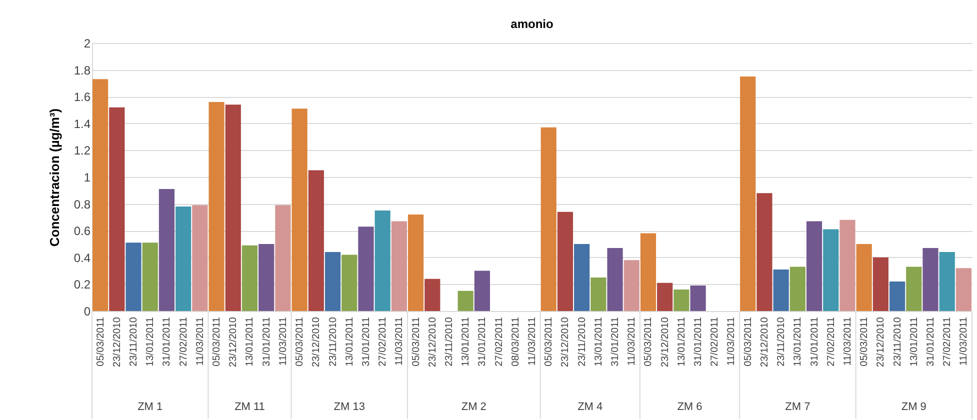  What do you see at coordinates (532, 24) in the screenshot?
I see `chart-title: amonio` at bounding box center [532, 24].